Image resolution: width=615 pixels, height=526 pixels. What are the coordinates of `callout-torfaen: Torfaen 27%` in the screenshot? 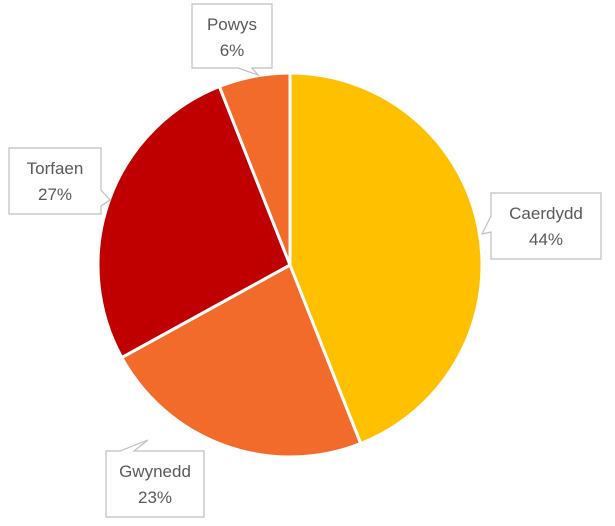 It's located at (59, 181).